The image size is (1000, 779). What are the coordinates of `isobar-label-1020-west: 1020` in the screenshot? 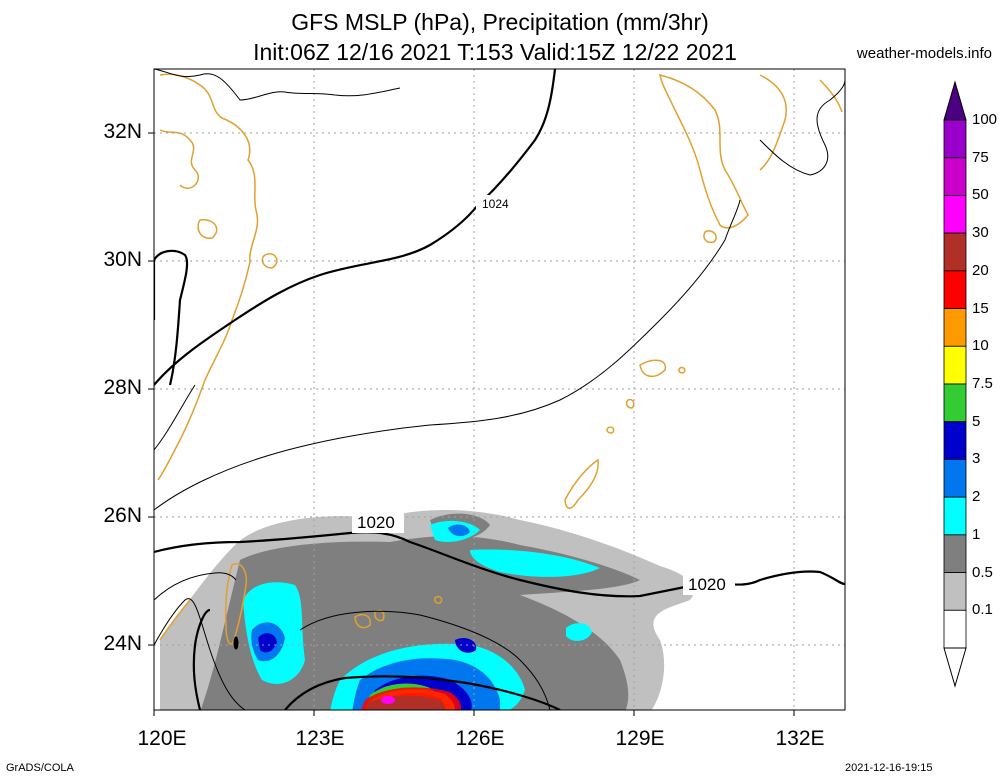 It's located at (376, 522).